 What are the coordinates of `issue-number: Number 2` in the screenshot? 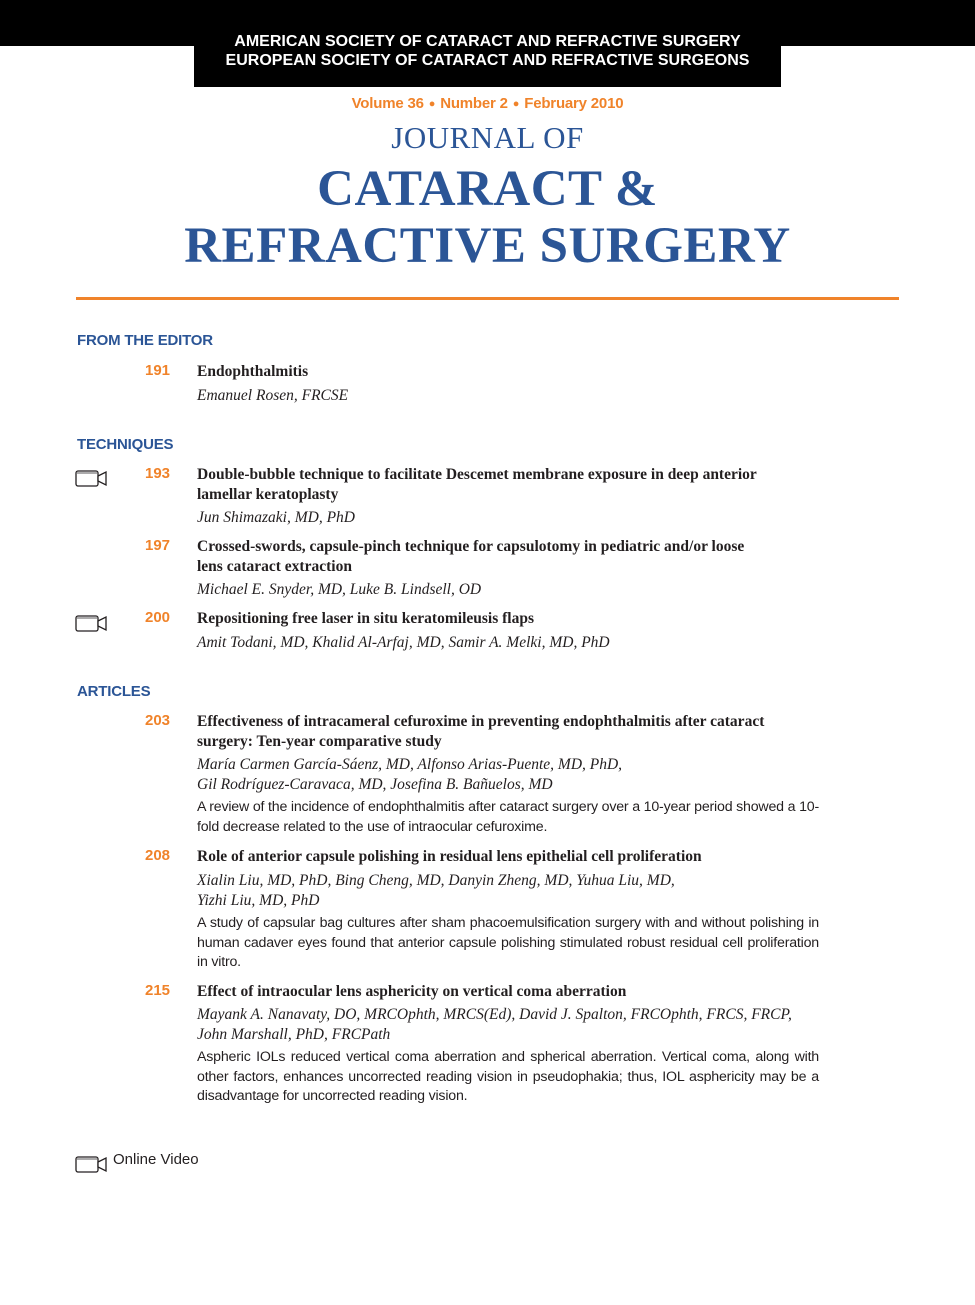 It's located at (474, 103).